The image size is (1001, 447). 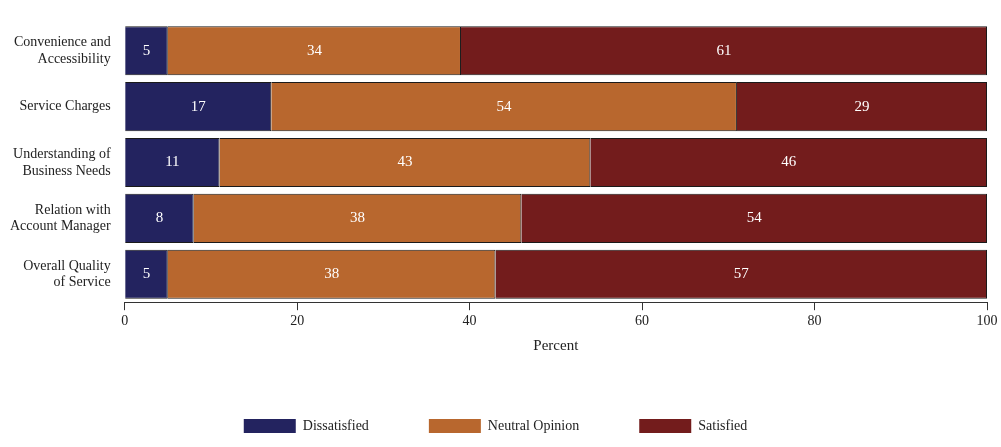 I want to click on data-label: 61, so click(x=724, y=49).